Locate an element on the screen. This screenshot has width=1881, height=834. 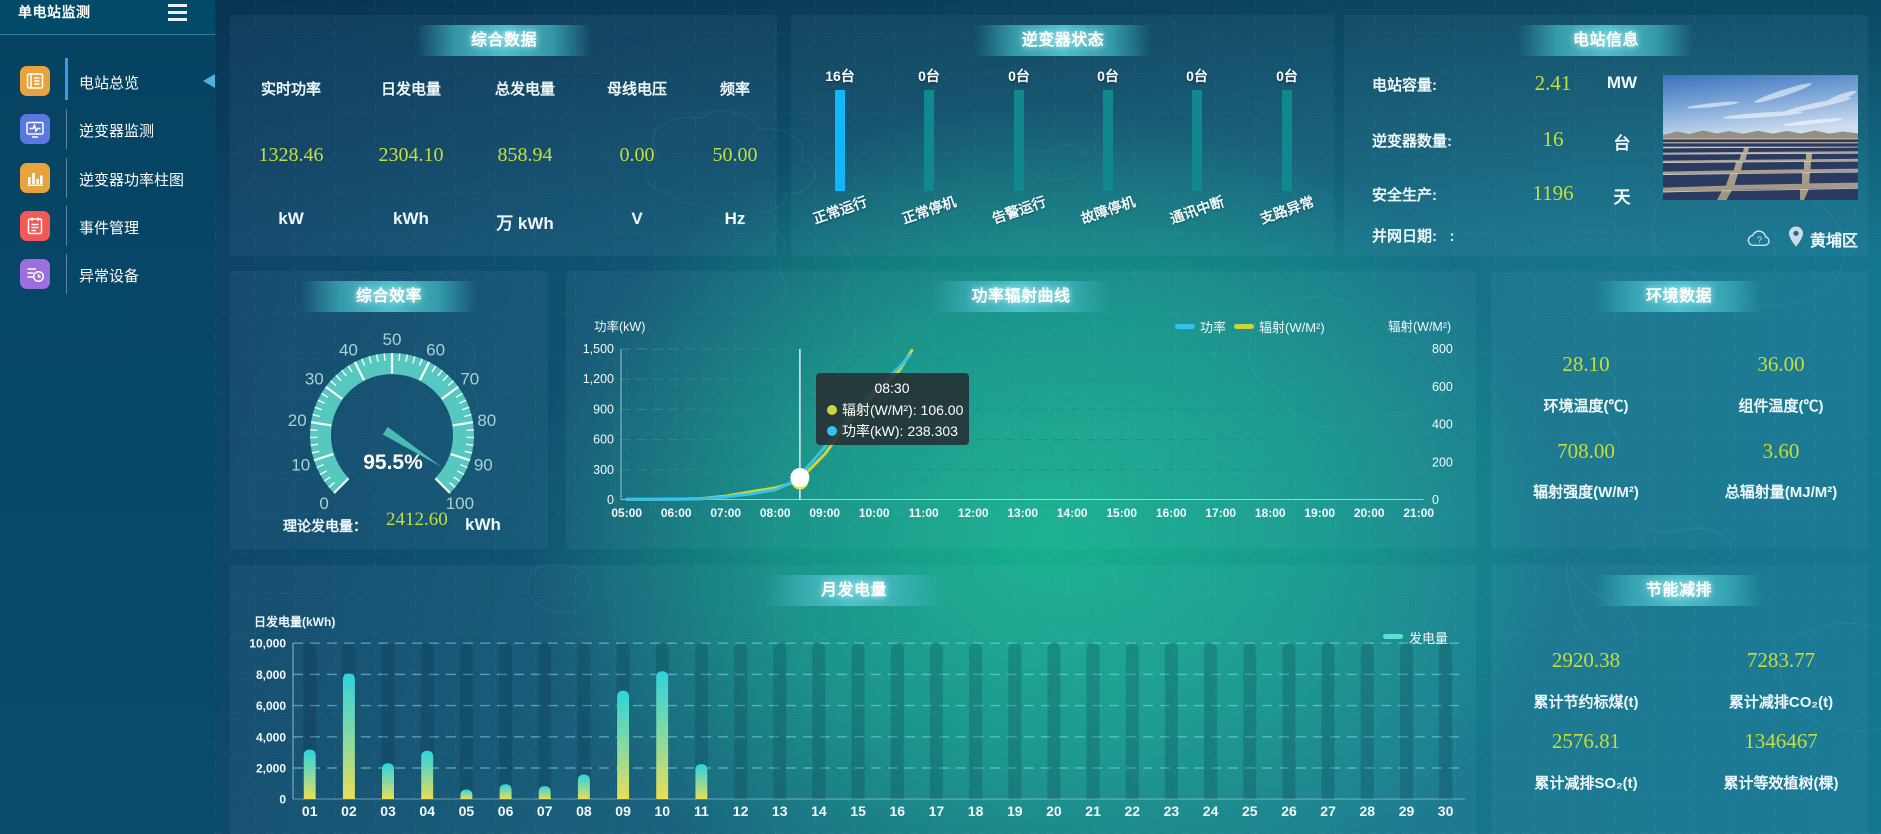
svg-text: 06:00 is located at coordinates (676, 513).